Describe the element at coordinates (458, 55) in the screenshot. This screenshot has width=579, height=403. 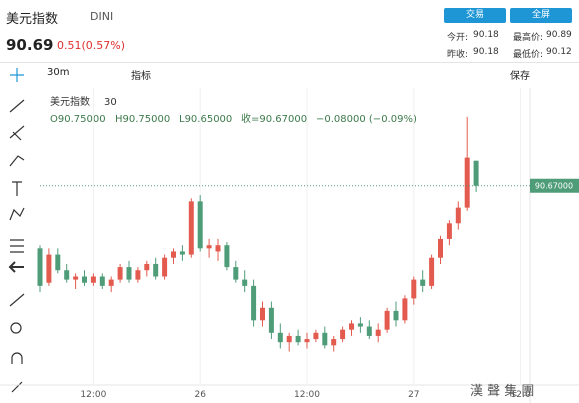
I see `stat-label: 昨收:` at that location.